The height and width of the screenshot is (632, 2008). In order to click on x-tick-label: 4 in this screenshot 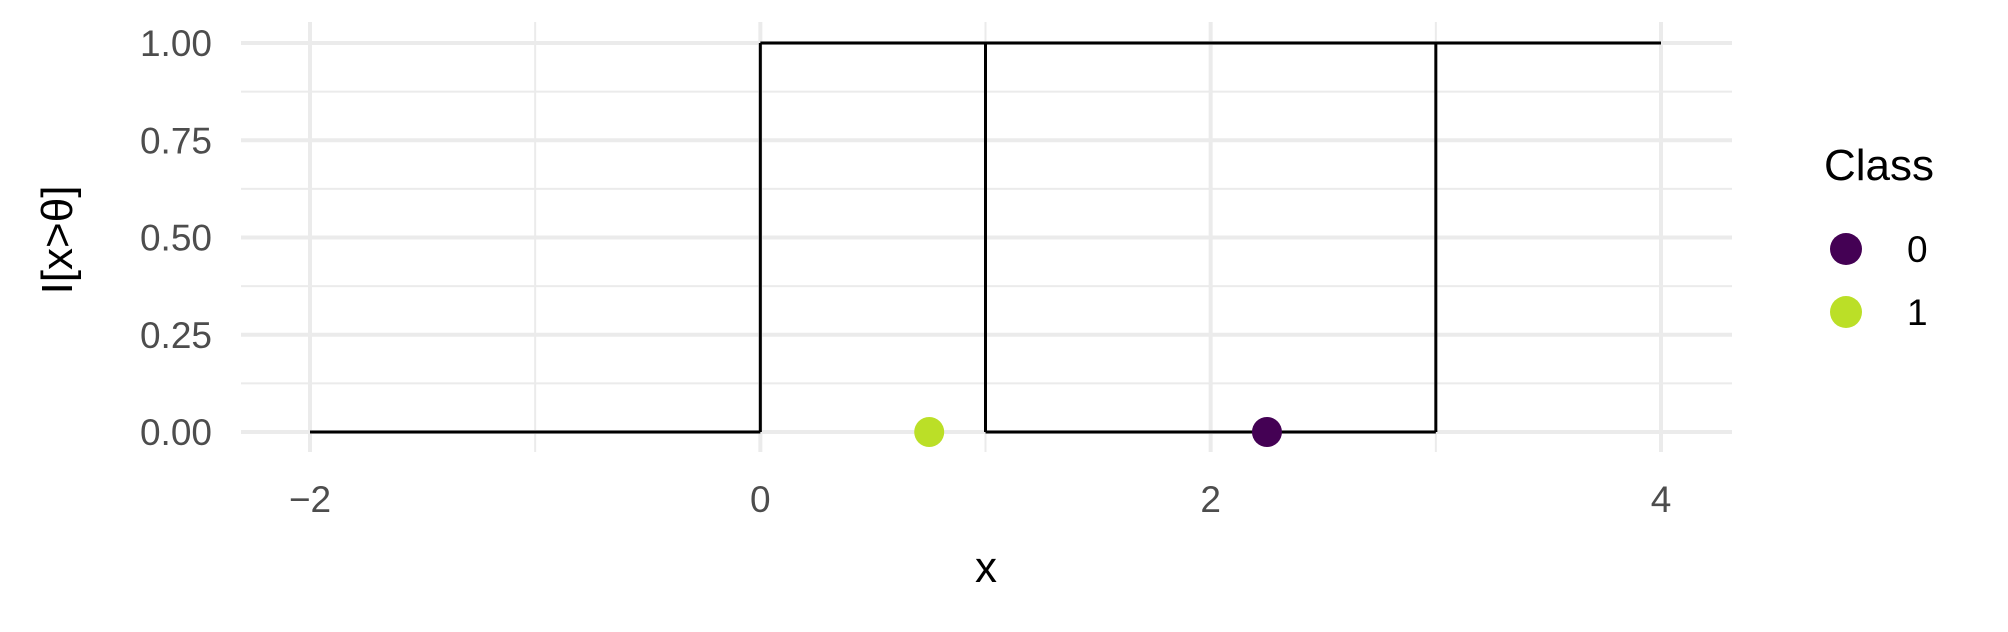, I will do `click(1661, 499)`.